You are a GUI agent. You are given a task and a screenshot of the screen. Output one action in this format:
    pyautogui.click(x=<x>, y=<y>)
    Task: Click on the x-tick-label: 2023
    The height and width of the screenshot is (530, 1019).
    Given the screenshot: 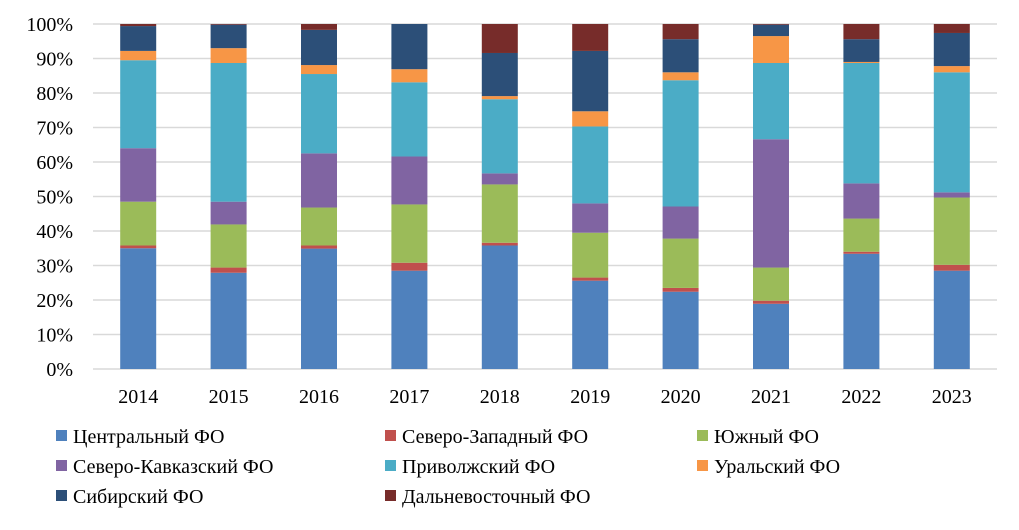 What is the action you would take?
    pyautogui.click(x=952, y=397)
    